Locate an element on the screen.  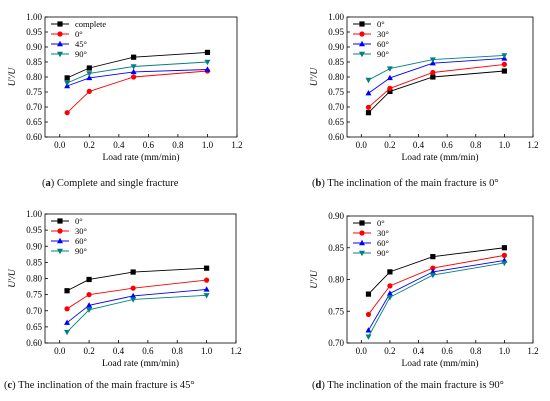
legend-label: 30° is located at coordinates (81, 231).